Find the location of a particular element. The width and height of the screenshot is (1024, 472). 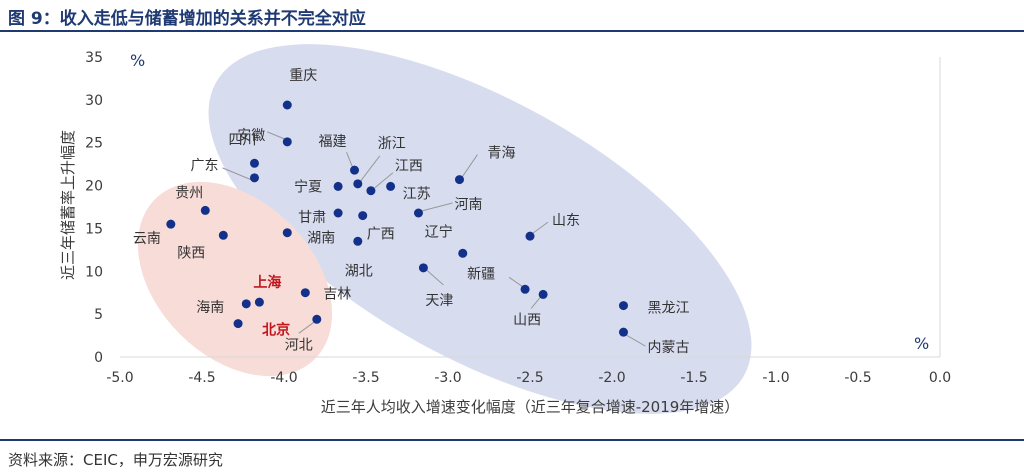

point-label: 北京 is located at coordinates (276, 330).